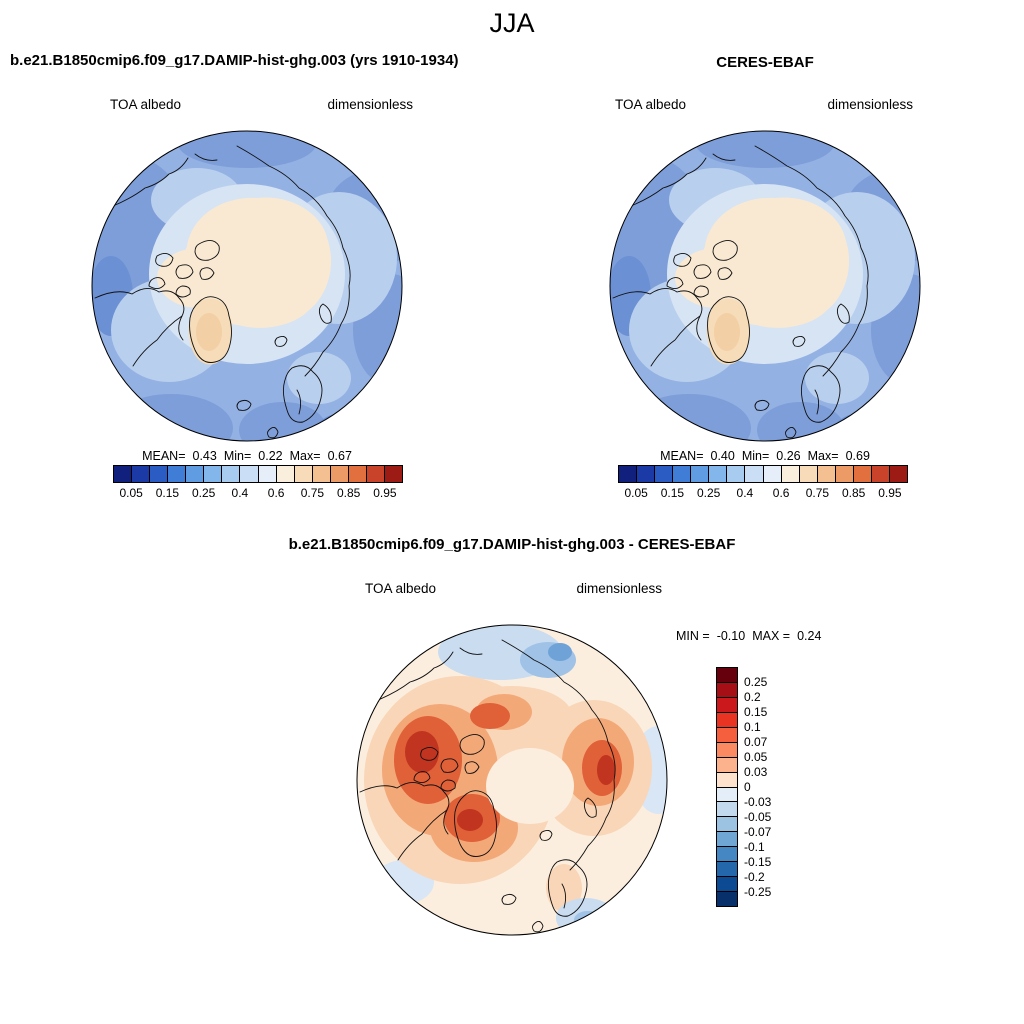 The height and width of the screenshot is (1024, 1024). Describe the element at coordinates (870, 104) in the screenshot. I see `obs-units-label: dimensionless` at that location.